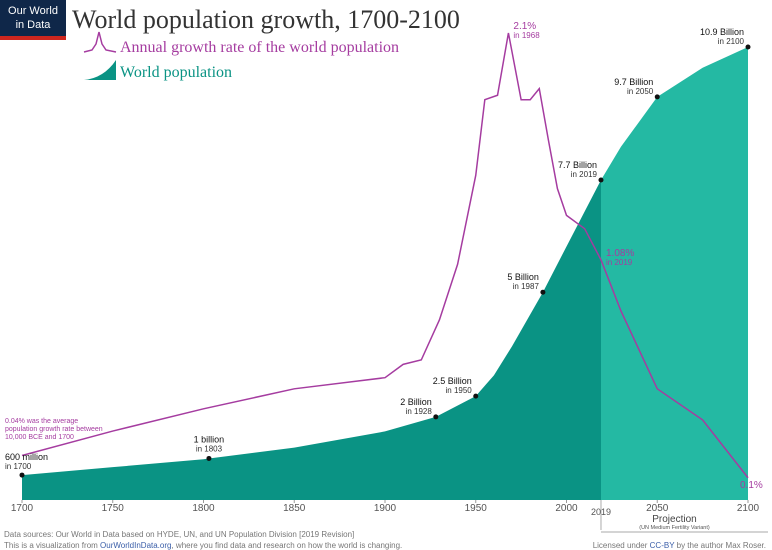  I want to click on x-tick-label: 2100, so click(748, 508).